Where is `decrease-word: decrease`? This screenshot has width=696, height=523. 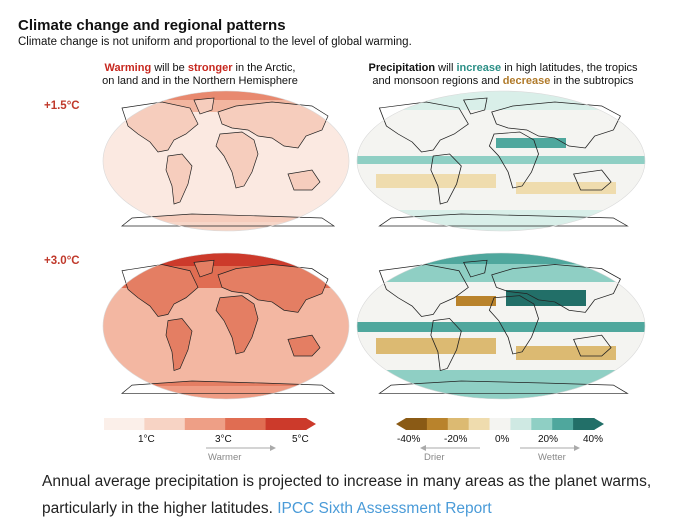 decrease-word: decrease is located at coordinates (526, 81).